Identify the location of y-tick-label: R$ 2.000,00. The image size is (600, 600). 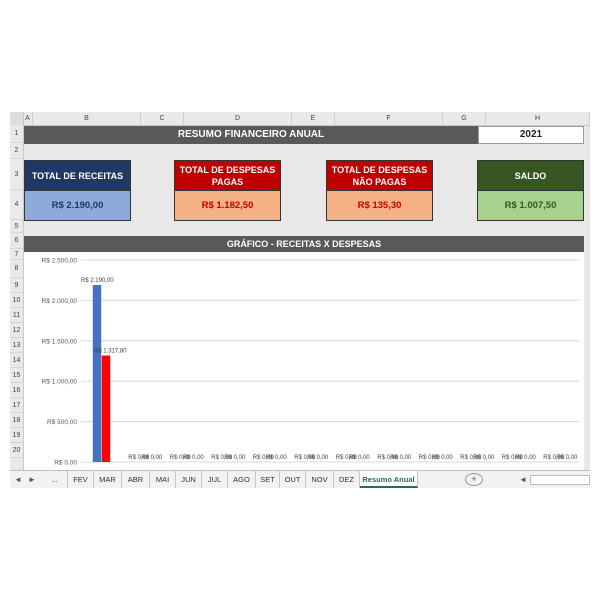
(60, 301).